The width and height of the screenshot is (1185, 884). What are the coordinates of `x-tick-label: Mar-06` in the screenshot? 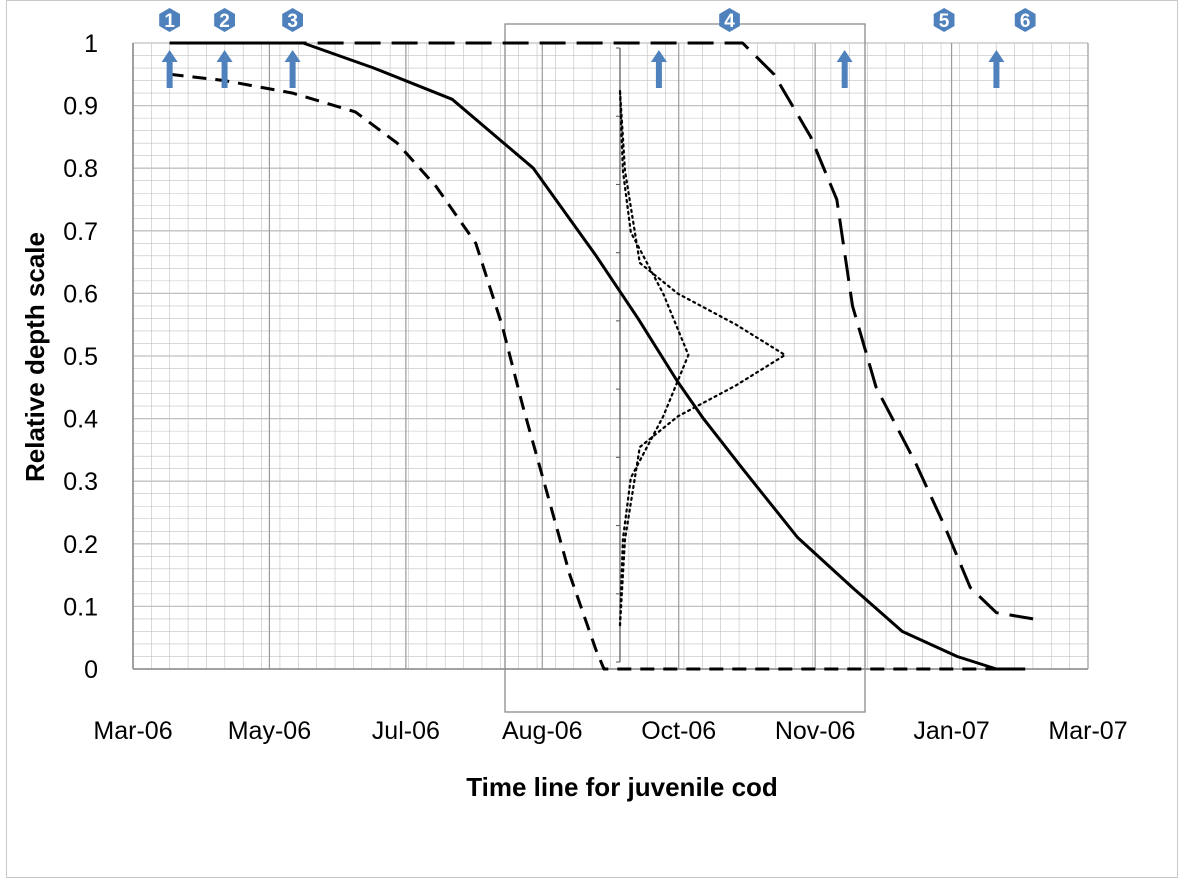 It's located at (132, 731).